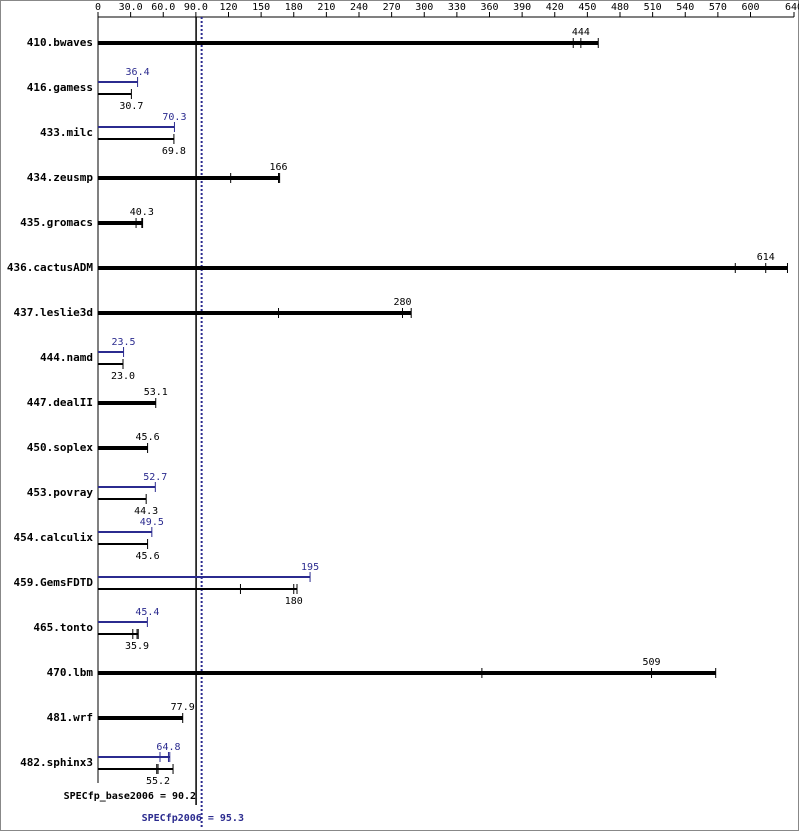  I want to click on value-label: 23.5, so click(124, 342).